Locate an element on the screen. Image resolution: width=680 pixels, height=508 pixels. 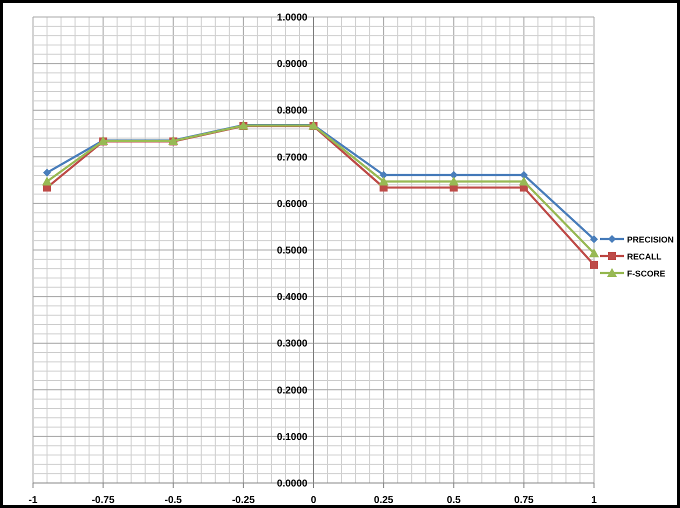
legend-label: F-SCORE is located at coordinates (646, 273).